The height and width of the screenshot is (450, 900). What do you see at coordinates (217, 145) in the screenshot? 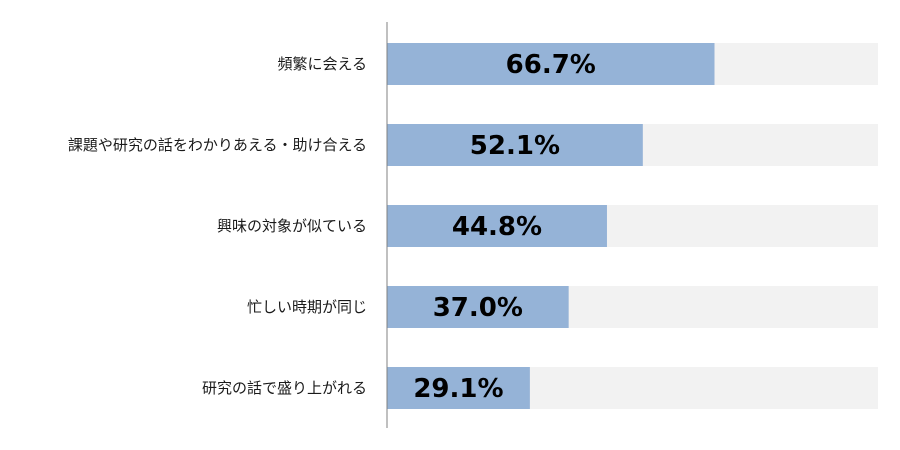
I see `category-label: 課題や研究の話をわかりあえる・助け合える` at bounding box center [217, 145].